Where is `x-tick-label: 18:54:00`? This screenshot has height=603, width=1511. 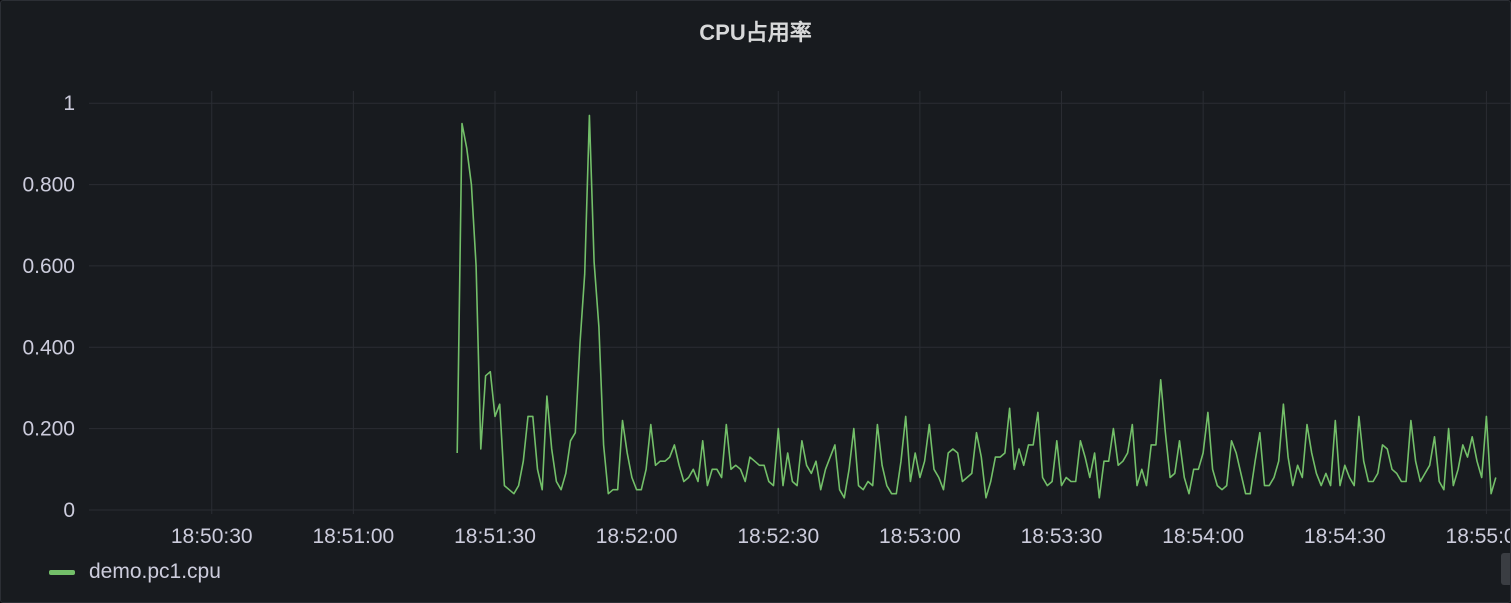
x-tick-label: 18:54:00 is located at coordinates (1203, 536).